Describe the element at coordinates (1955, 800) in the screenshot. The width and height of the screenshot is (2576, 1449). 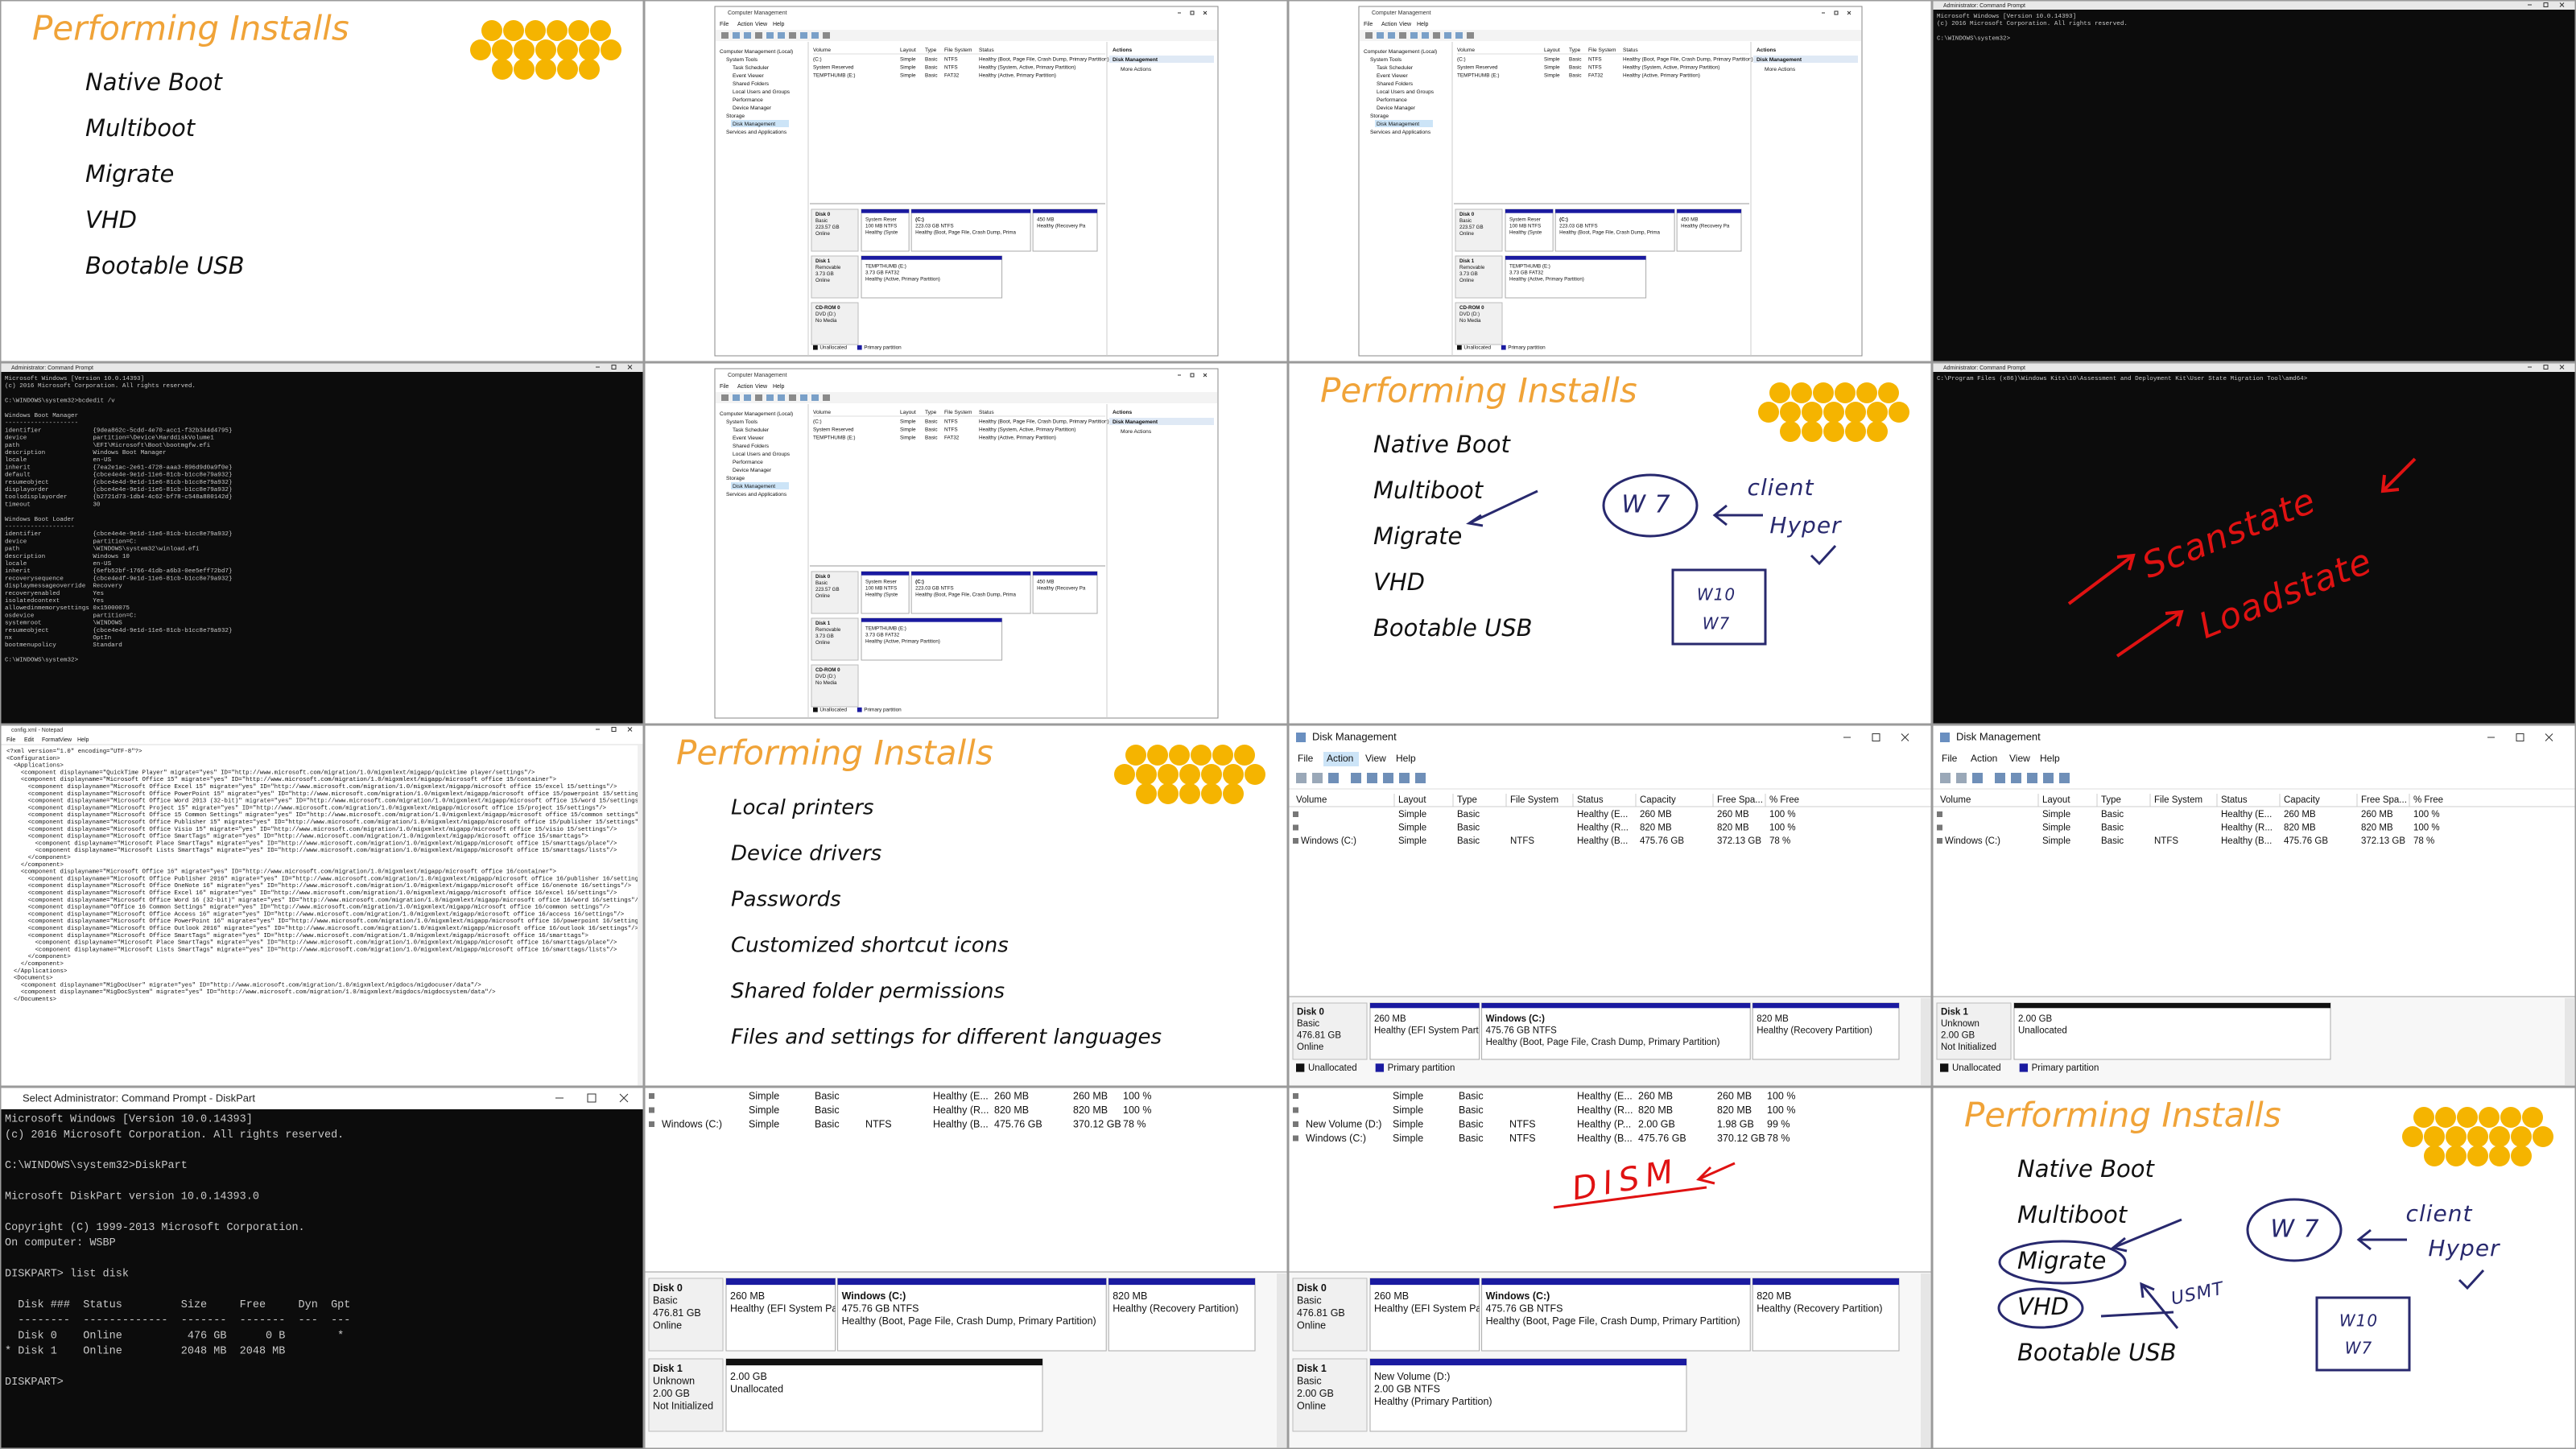
I see `column-header: Volume` at that location.